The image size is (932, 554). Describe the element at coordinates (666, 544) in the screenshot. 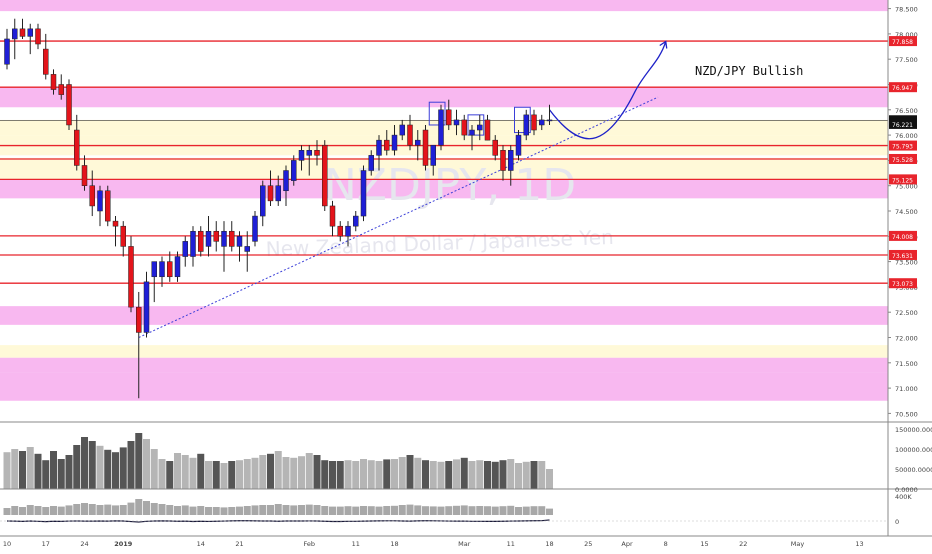

I see `x-tick-label: 8` at that location.